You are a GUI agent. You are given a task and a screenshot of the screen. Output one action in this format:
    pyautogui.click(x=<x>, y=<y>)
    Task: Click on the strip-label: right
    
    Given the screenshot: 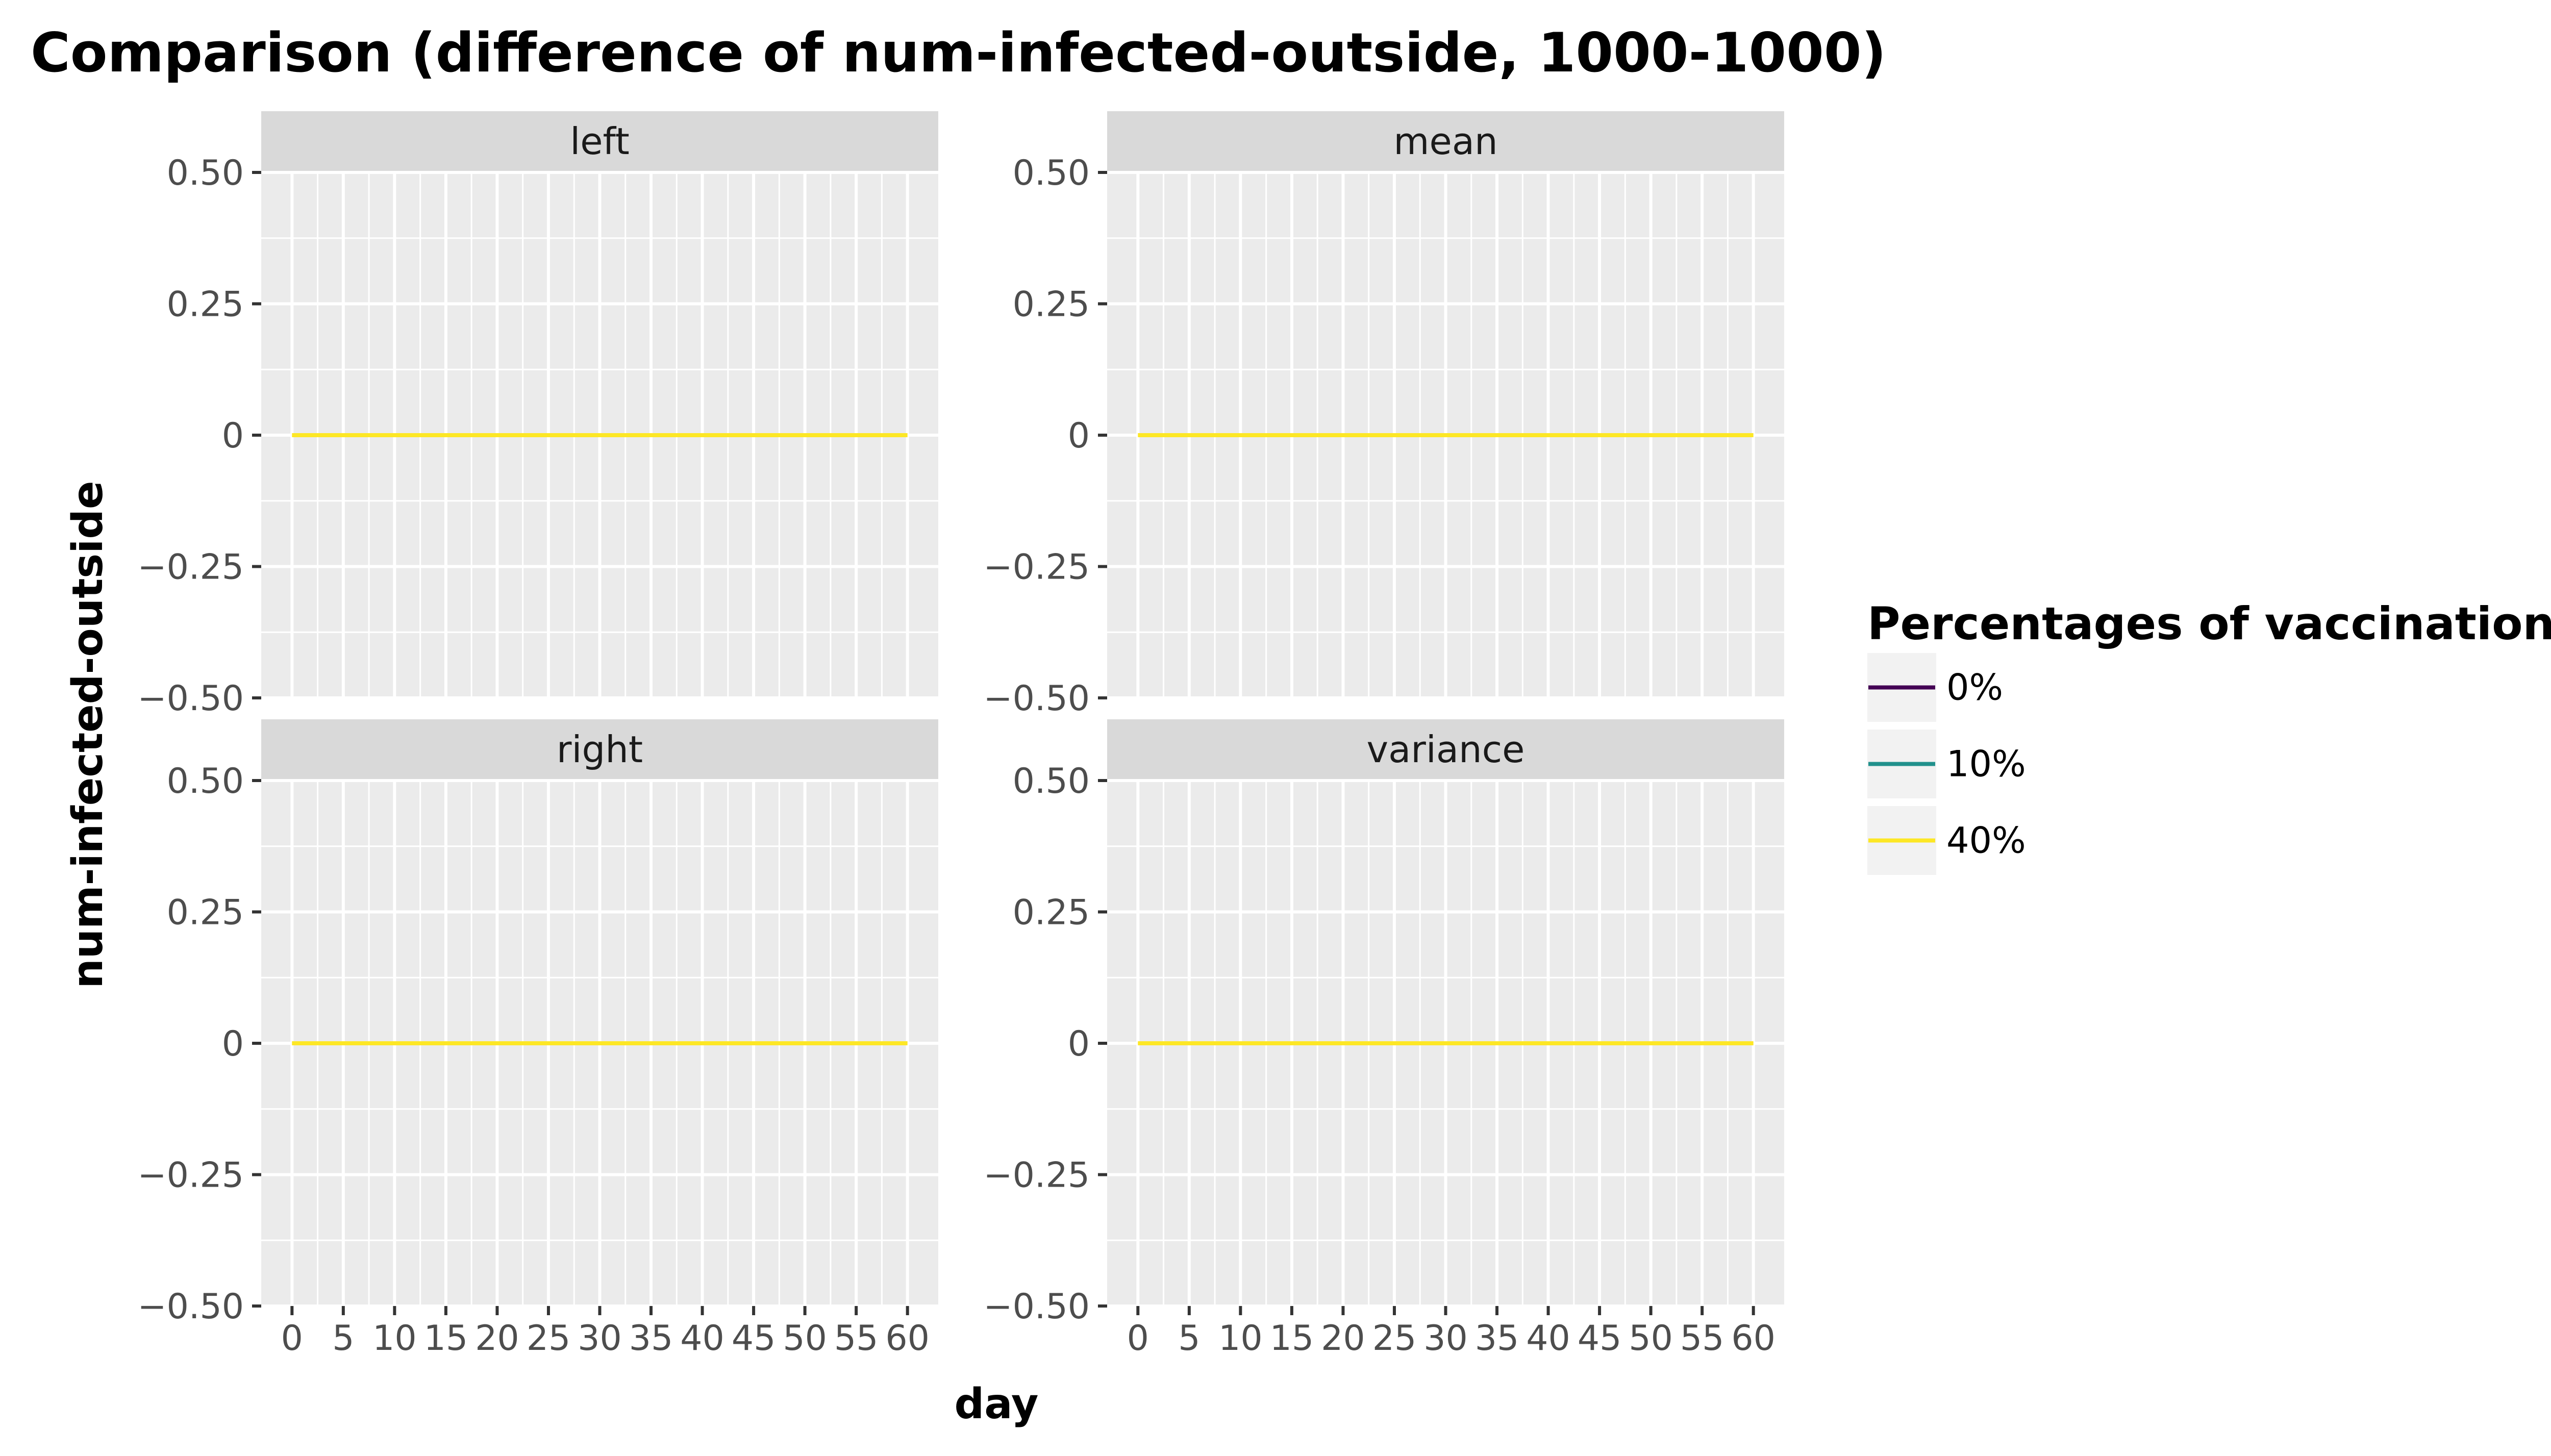 What is the action you would take?
    pyautogui.click(x=600, y=749)
    